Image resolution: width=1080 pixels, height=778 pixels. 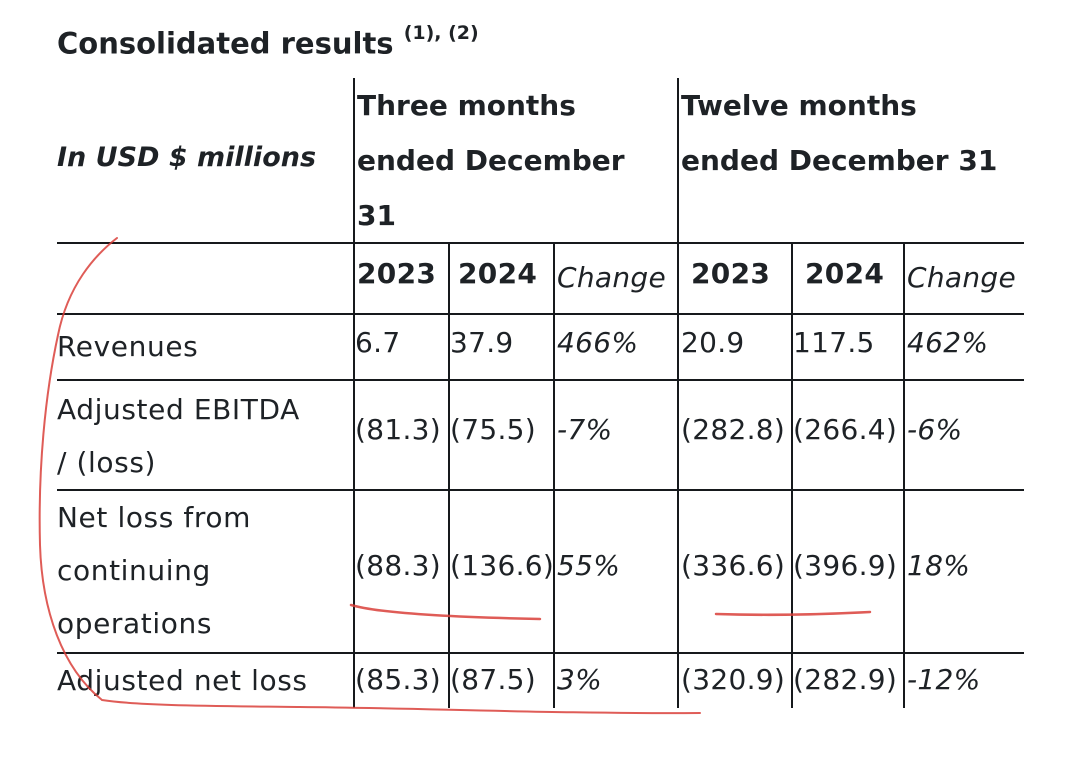 What do you see at coordinates (845, 273) in the screenshot?
I see `col-header-12m-2024: 2024` at bounding box center [845, 273].